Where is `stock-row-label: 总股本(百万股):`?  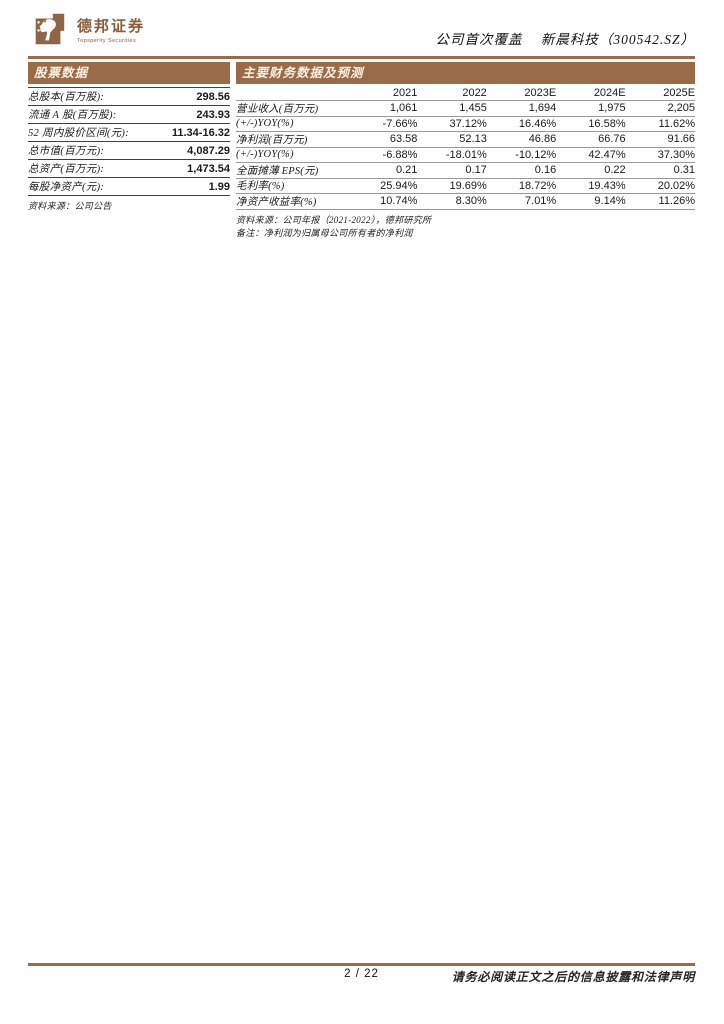 stock-row-label: 总股本(百万股): is located at coordinates (66, 97).